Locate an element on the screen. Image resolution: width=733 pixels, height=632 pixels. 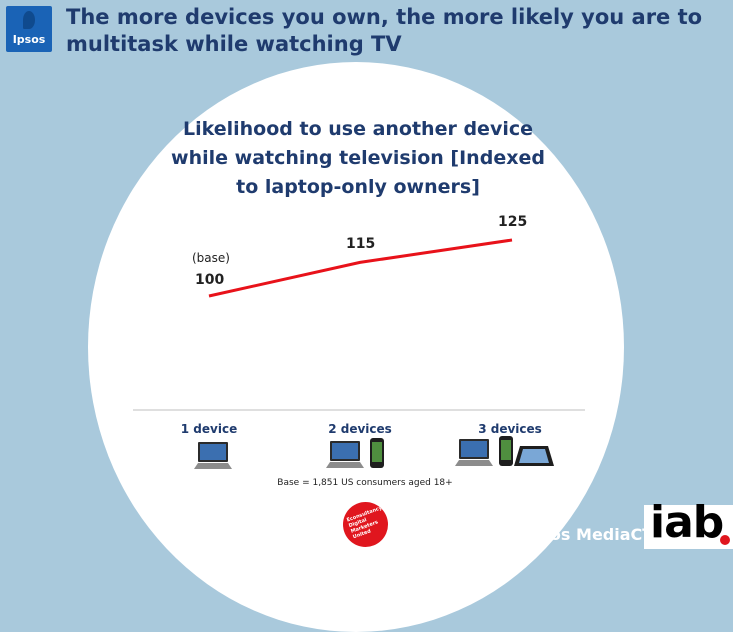
data-label-2: 115 is located at coordinates (360, 244).